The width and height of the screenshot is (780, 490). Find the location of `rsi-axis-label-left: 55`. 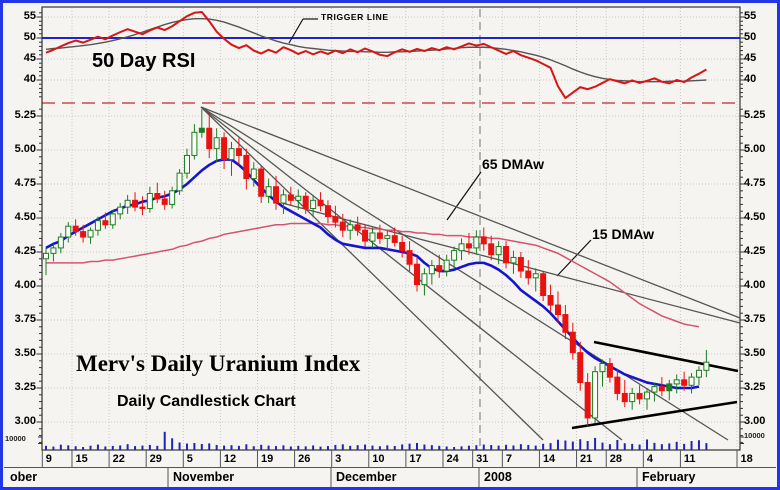

rsi-axis-label-left: 55 is located at coordinates (29, 16).